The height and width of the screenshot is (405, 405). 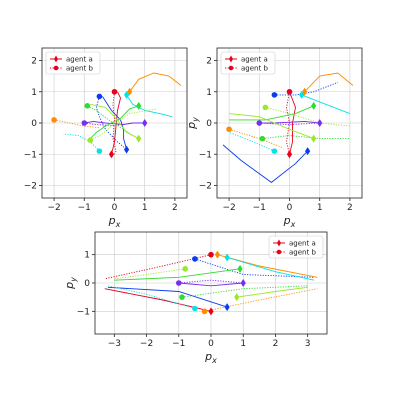 What do you see at coordinates (175, 208) in the screenshot?
I see `x-tick-label: 2` at bounding box center [175, 208].